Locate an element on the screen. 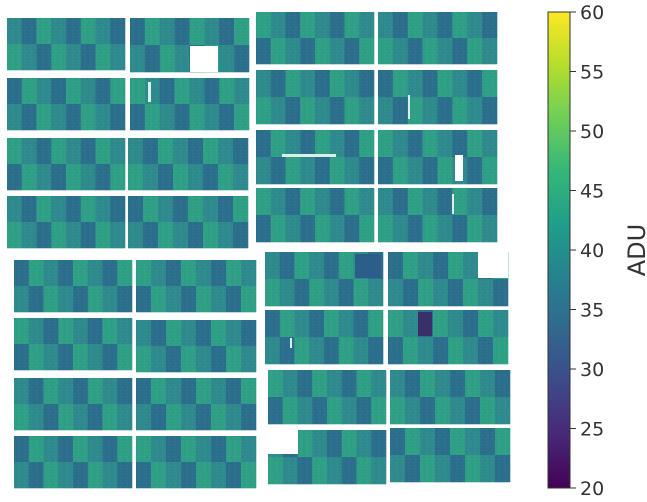  colorbar-tick-label: 55 is located at coordinates (592, 73).